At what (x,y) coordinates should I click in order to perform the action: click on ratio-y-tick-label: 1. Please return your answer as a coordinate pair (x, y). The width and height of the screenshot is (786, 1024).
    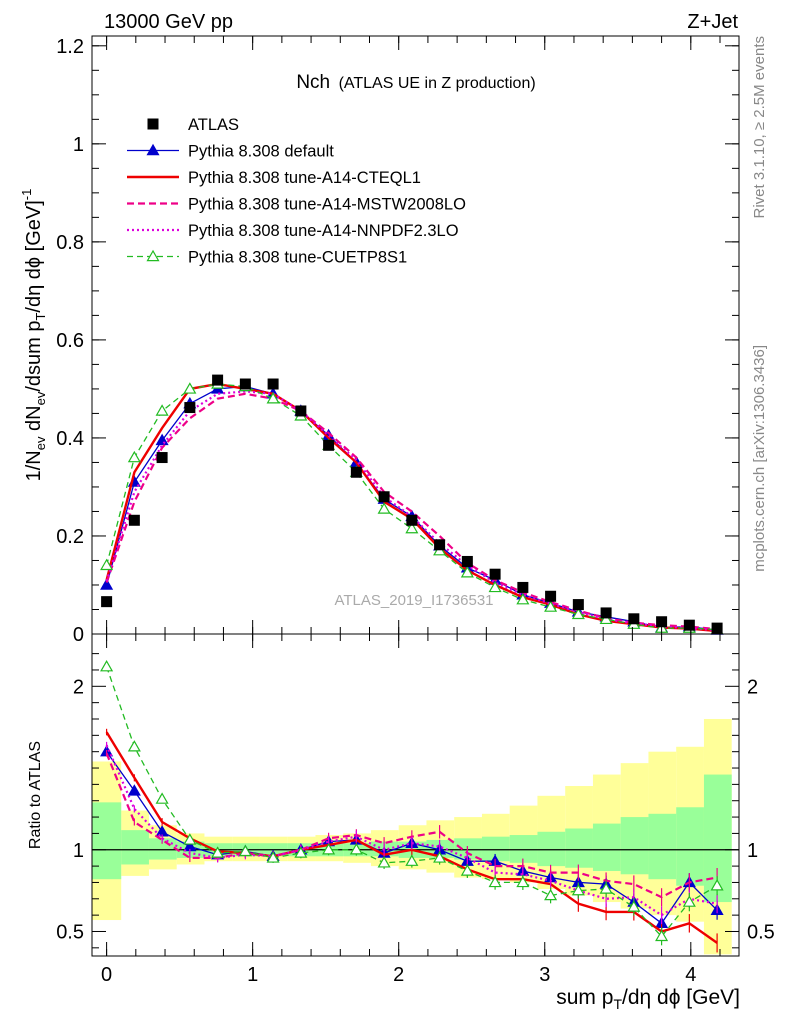
    Looking at the image, I should click on (78, 851).